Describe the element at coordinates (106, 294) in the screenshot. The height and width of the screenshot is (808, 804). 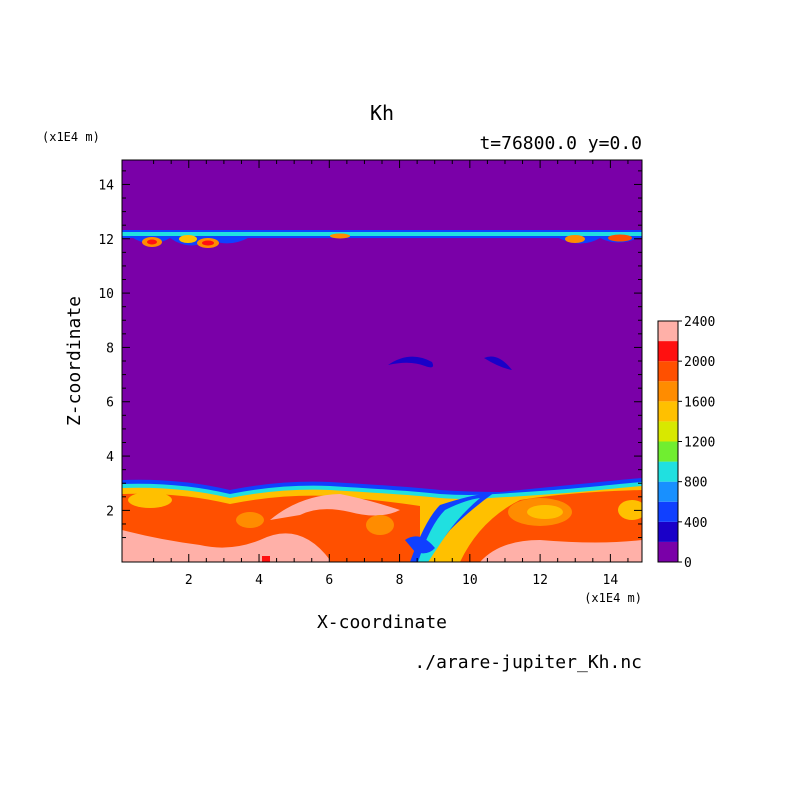
I see `y-tick-label: 10` at that location.